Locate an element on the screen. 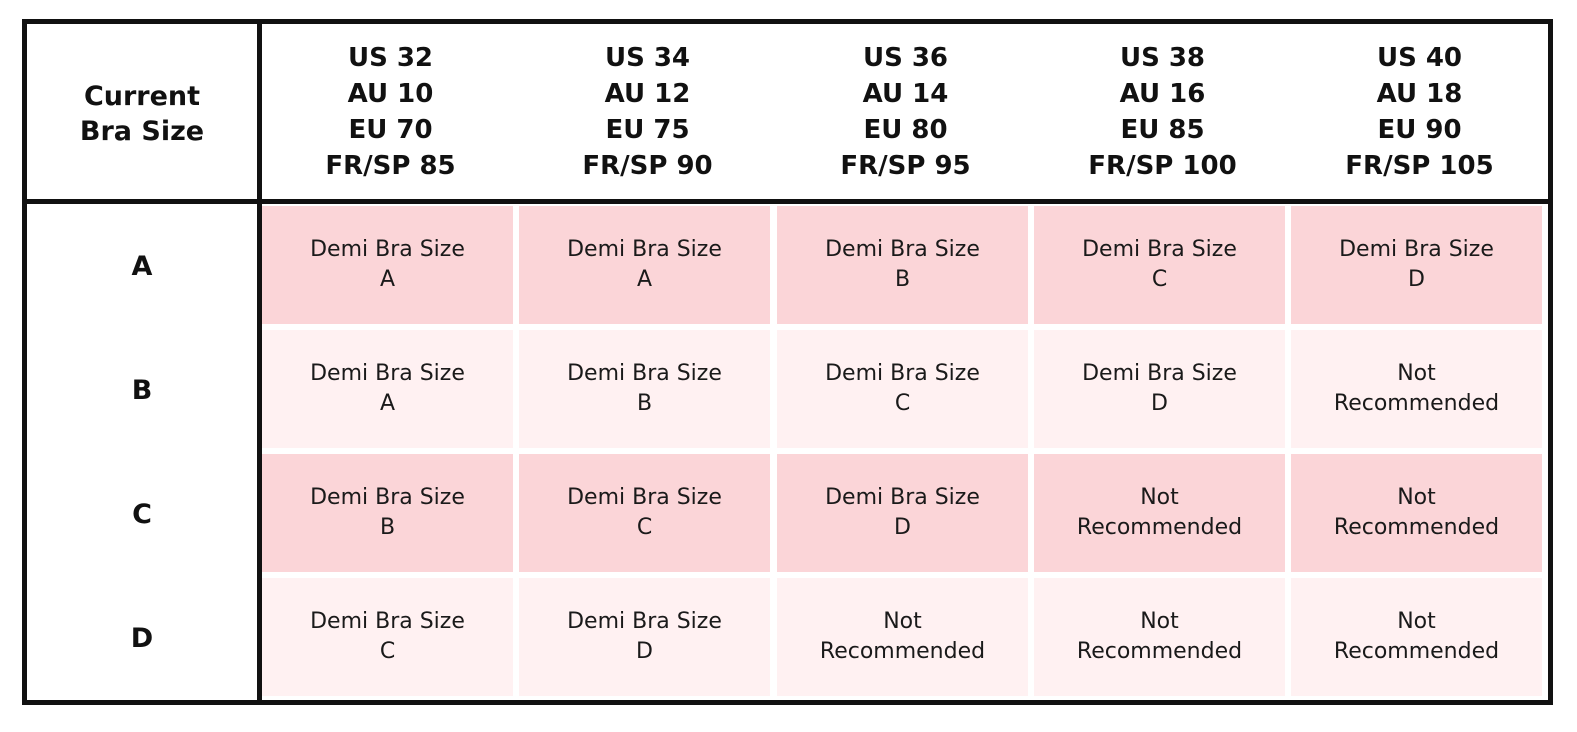 This screenshot has width=1577, height=732. header-line: AU 10 is located at coordinates (390, 93).